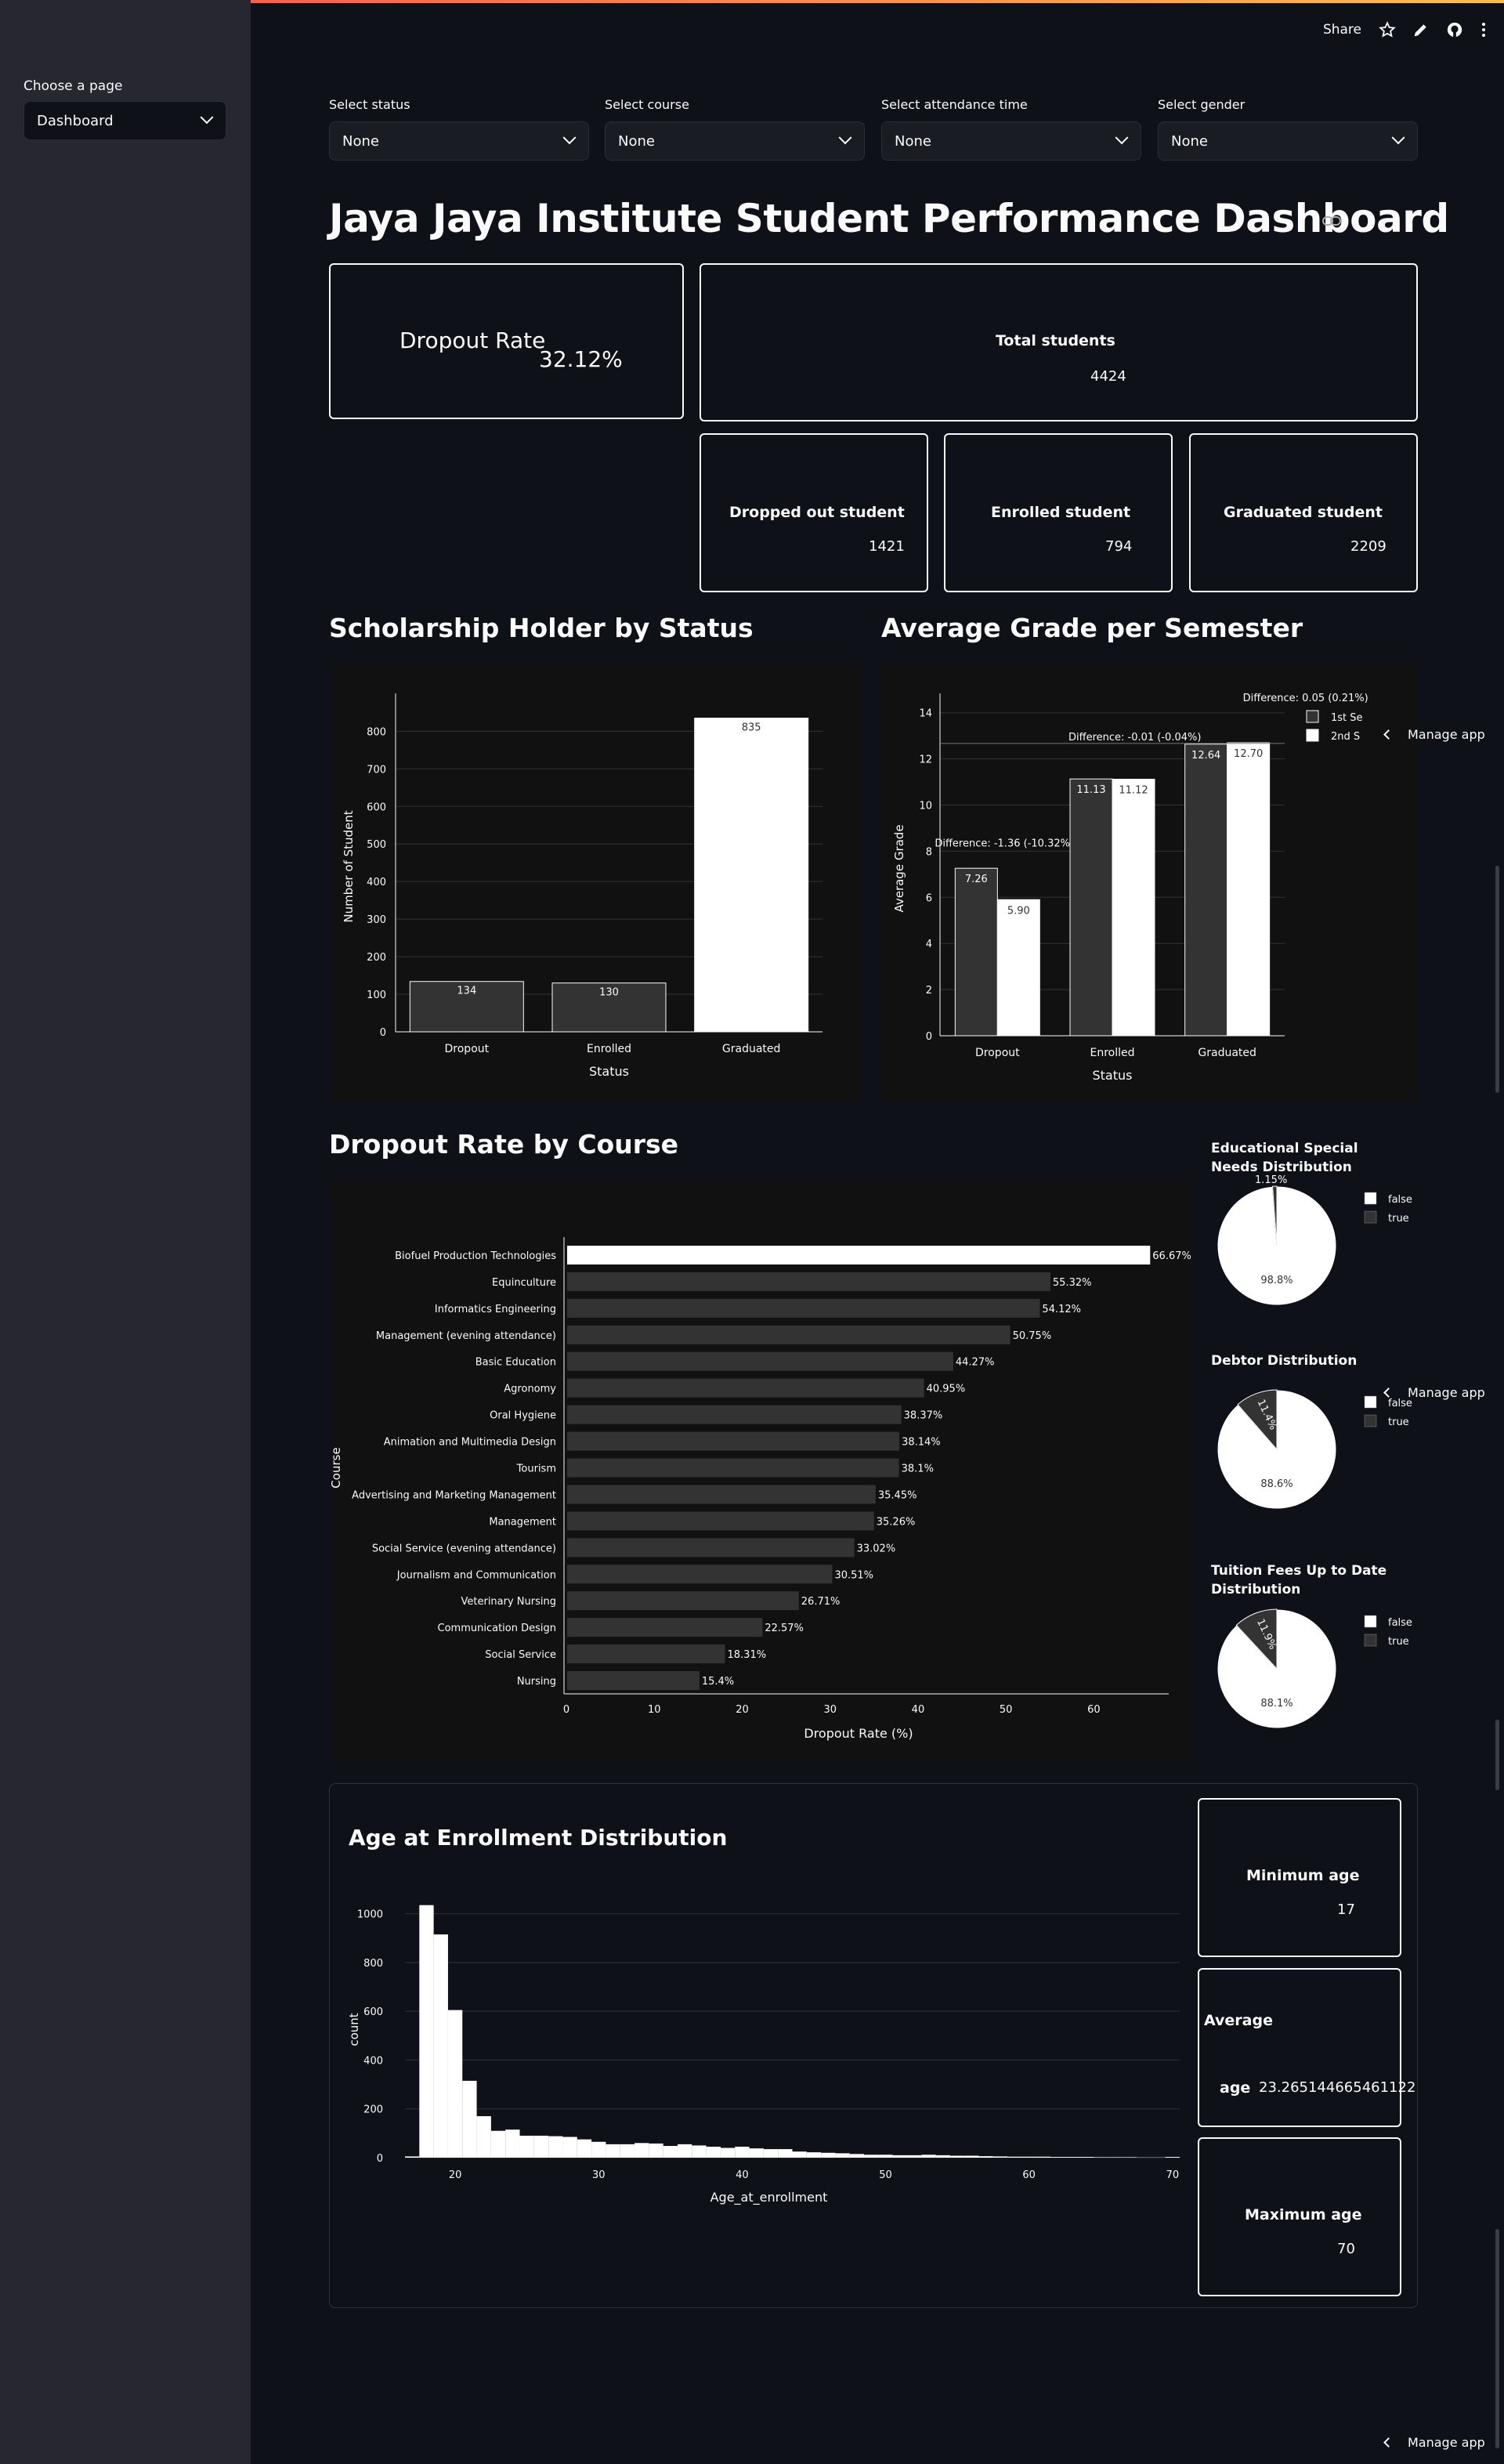  Describe the element at coordinates (1331, 222) in the screenshot. I see `anchor-link-icon` at that location.